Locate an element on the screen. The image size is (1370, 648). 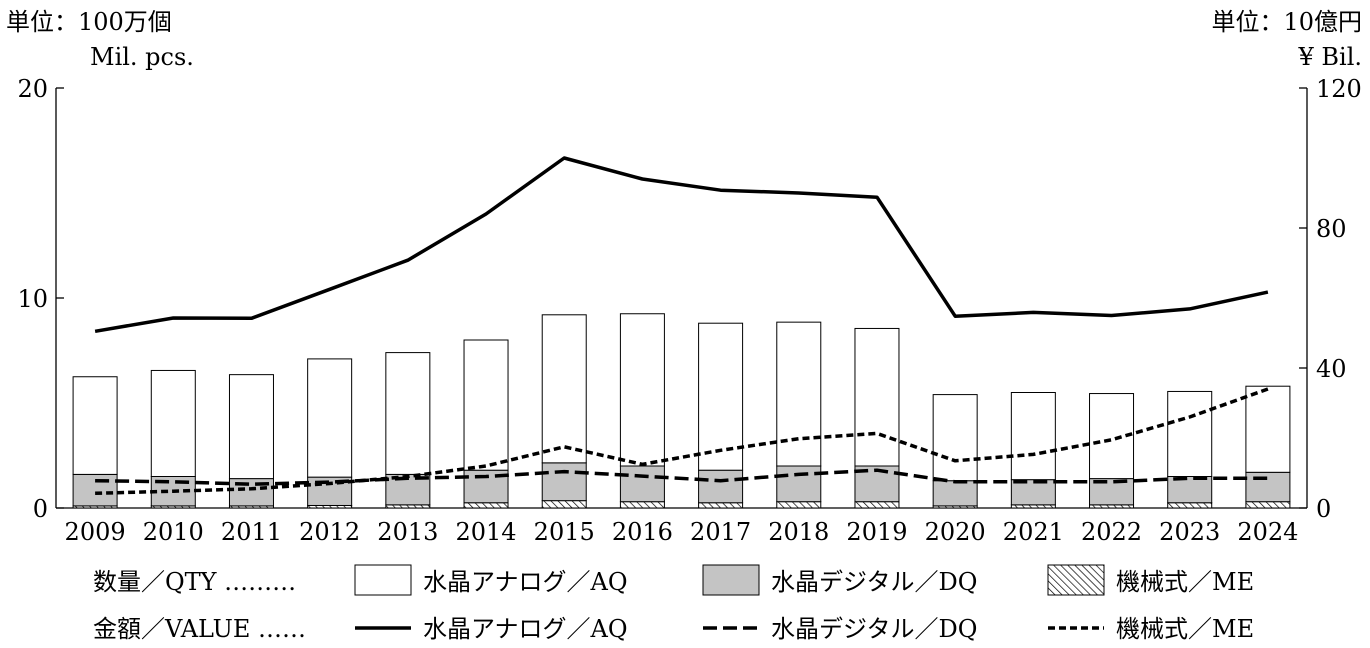
bar-dq-2020 is located at coordinates (955, 493).